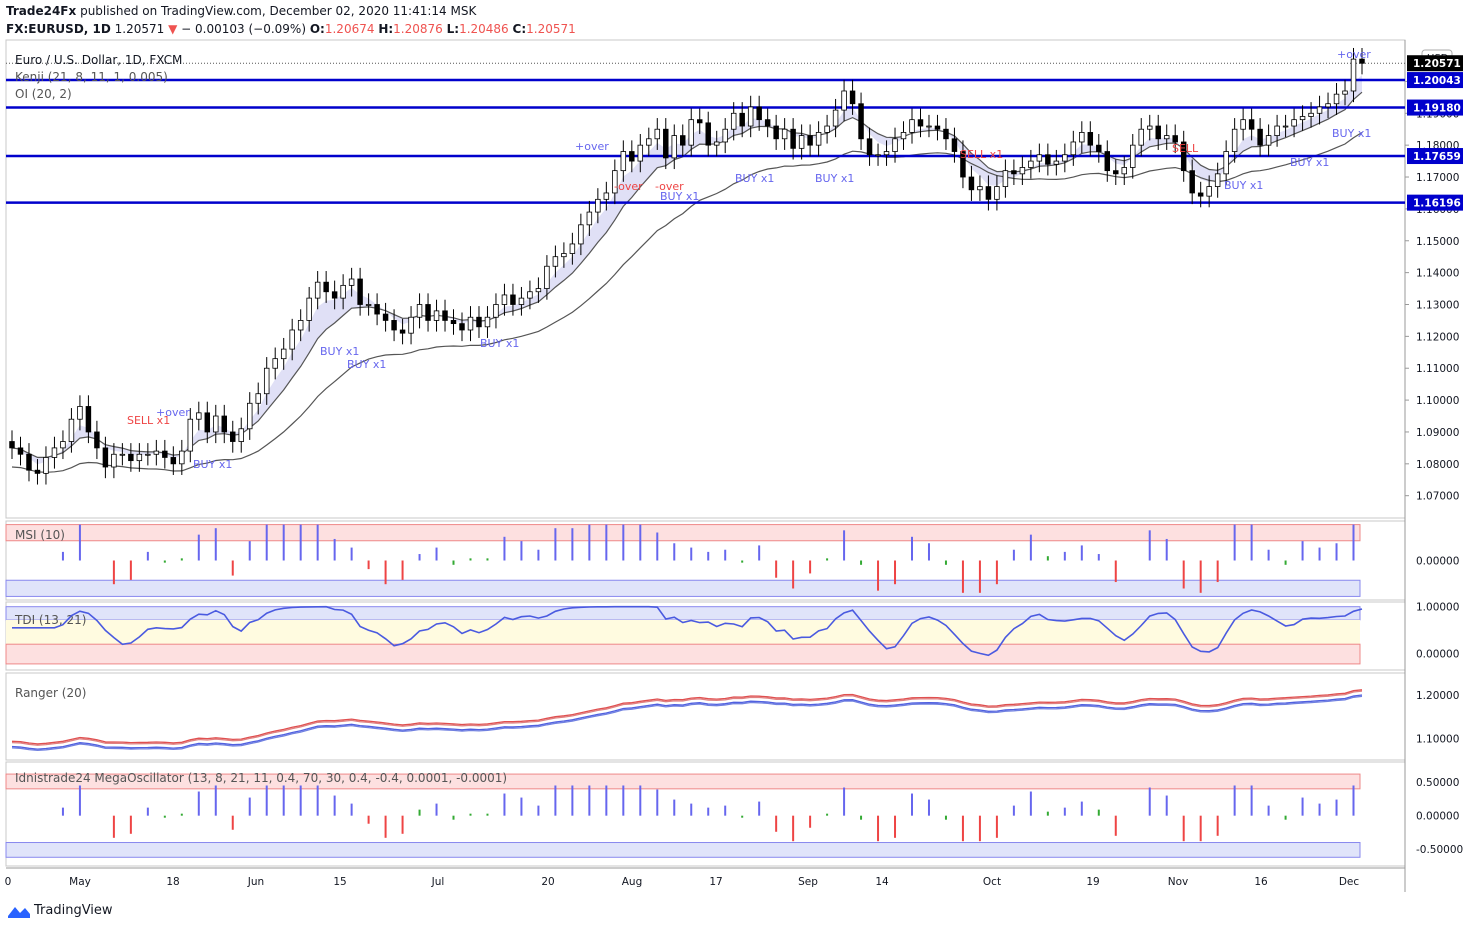 The height and width of the screenshot is (930, 1475). I want to click on price-tick-label: 1.11000, so click(1437, 369).